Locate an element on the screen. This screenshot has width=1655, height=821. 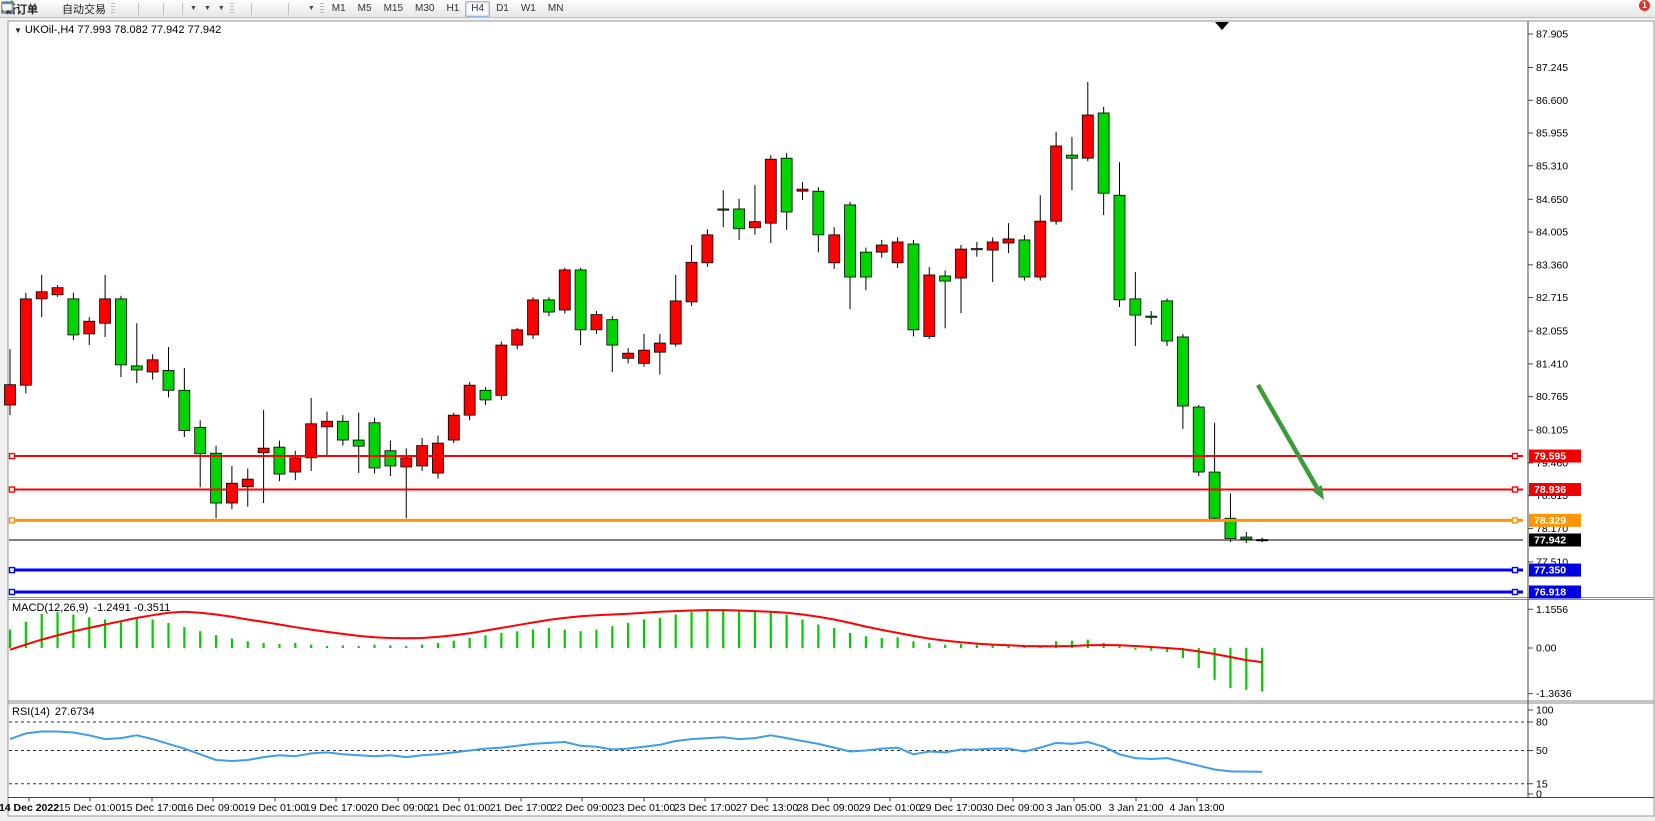
time-tick-label: 23 Dec 17:00 is located at coordinates (705, 808).